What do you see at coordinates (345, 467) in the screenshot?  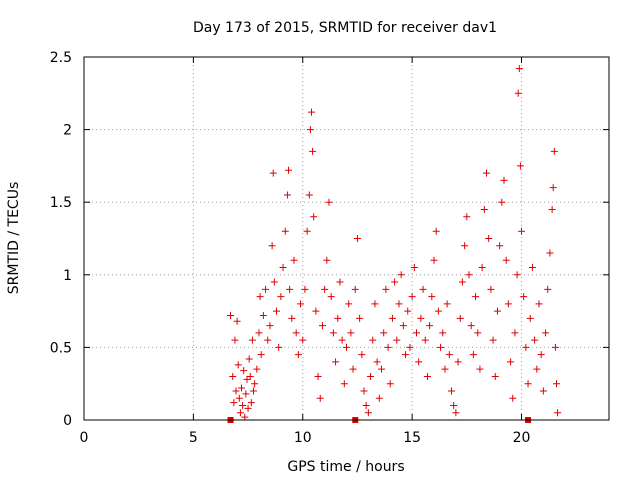 I see `x-axis-label: GPS time / hours` at bounding box center [345, 467].